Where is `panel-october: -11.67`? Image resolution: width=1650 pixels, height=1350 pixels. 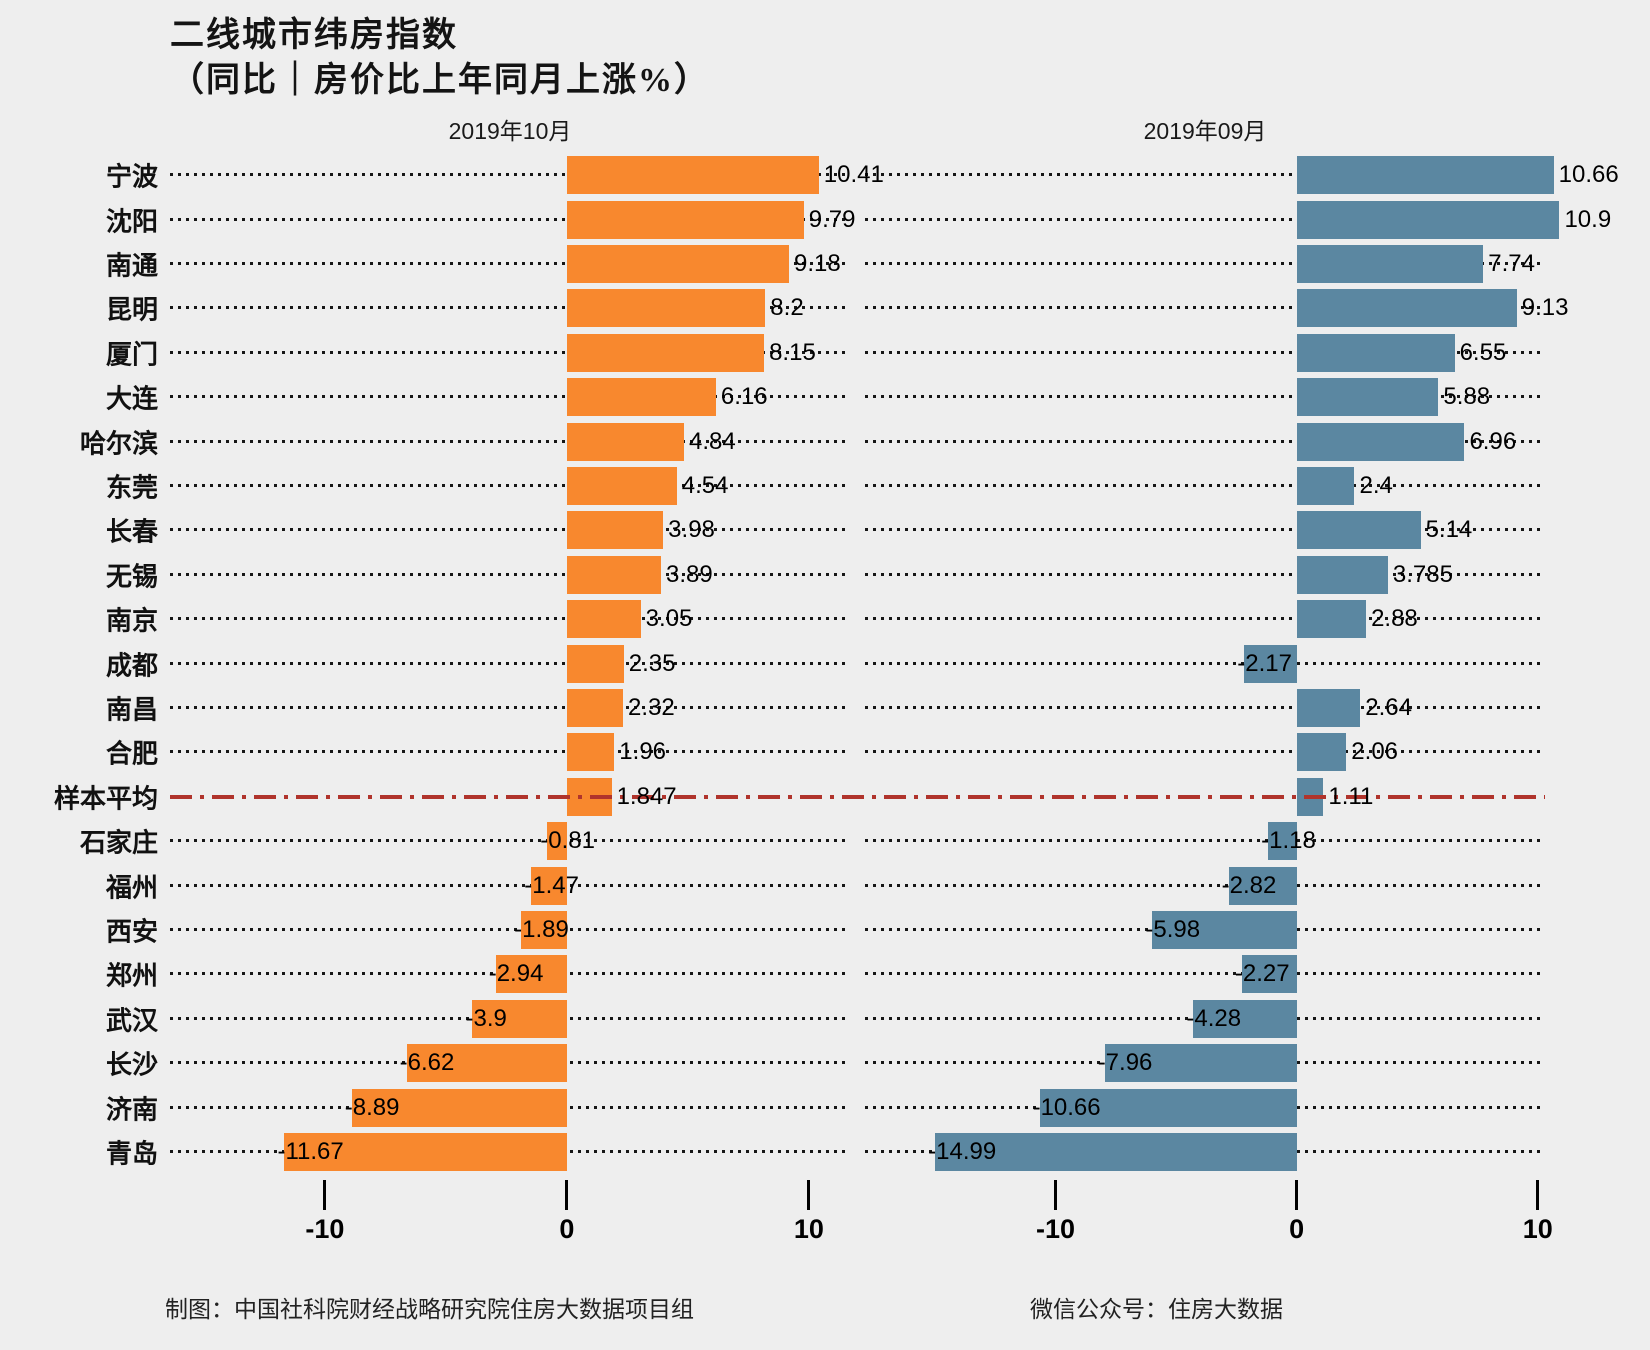 panel-october: -11.67 is located at coordinates (510, 1152).